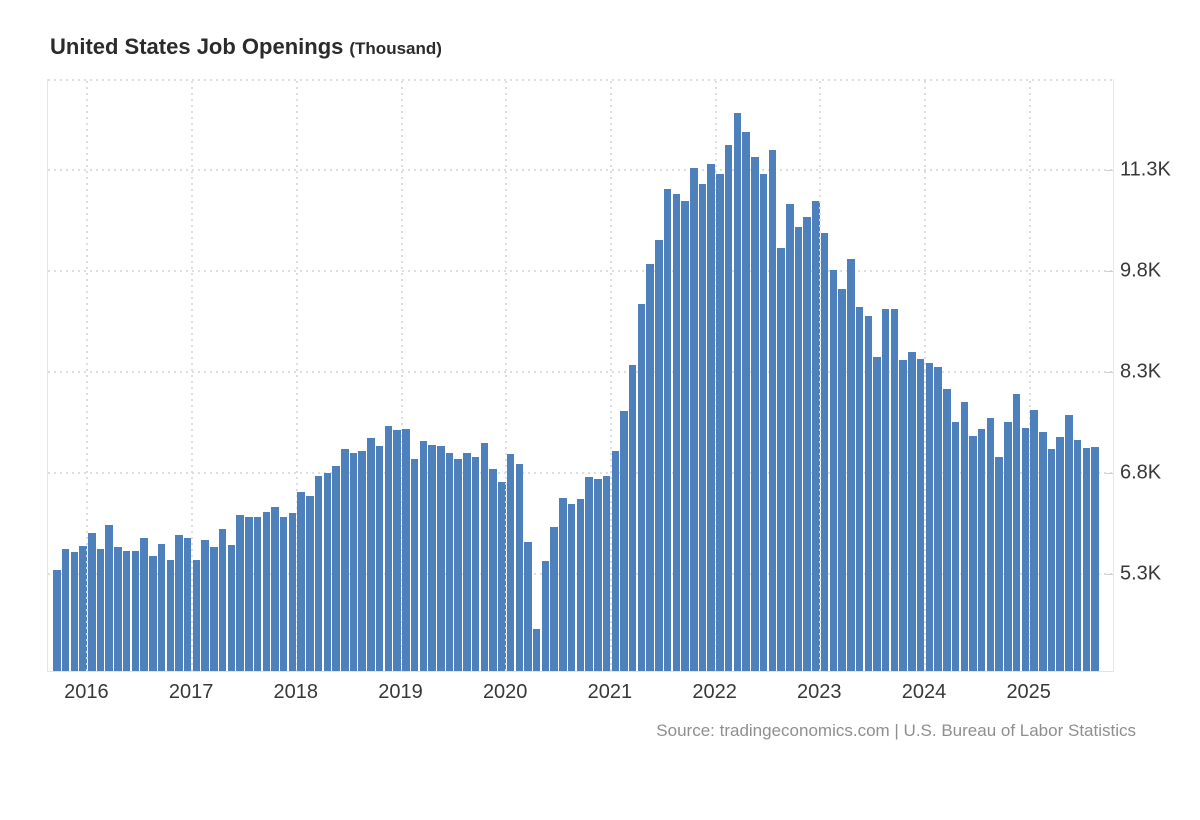  Describe the element at coordinates (746, 401) in the screenshot. I see `bar-2022-Apr` at that location.